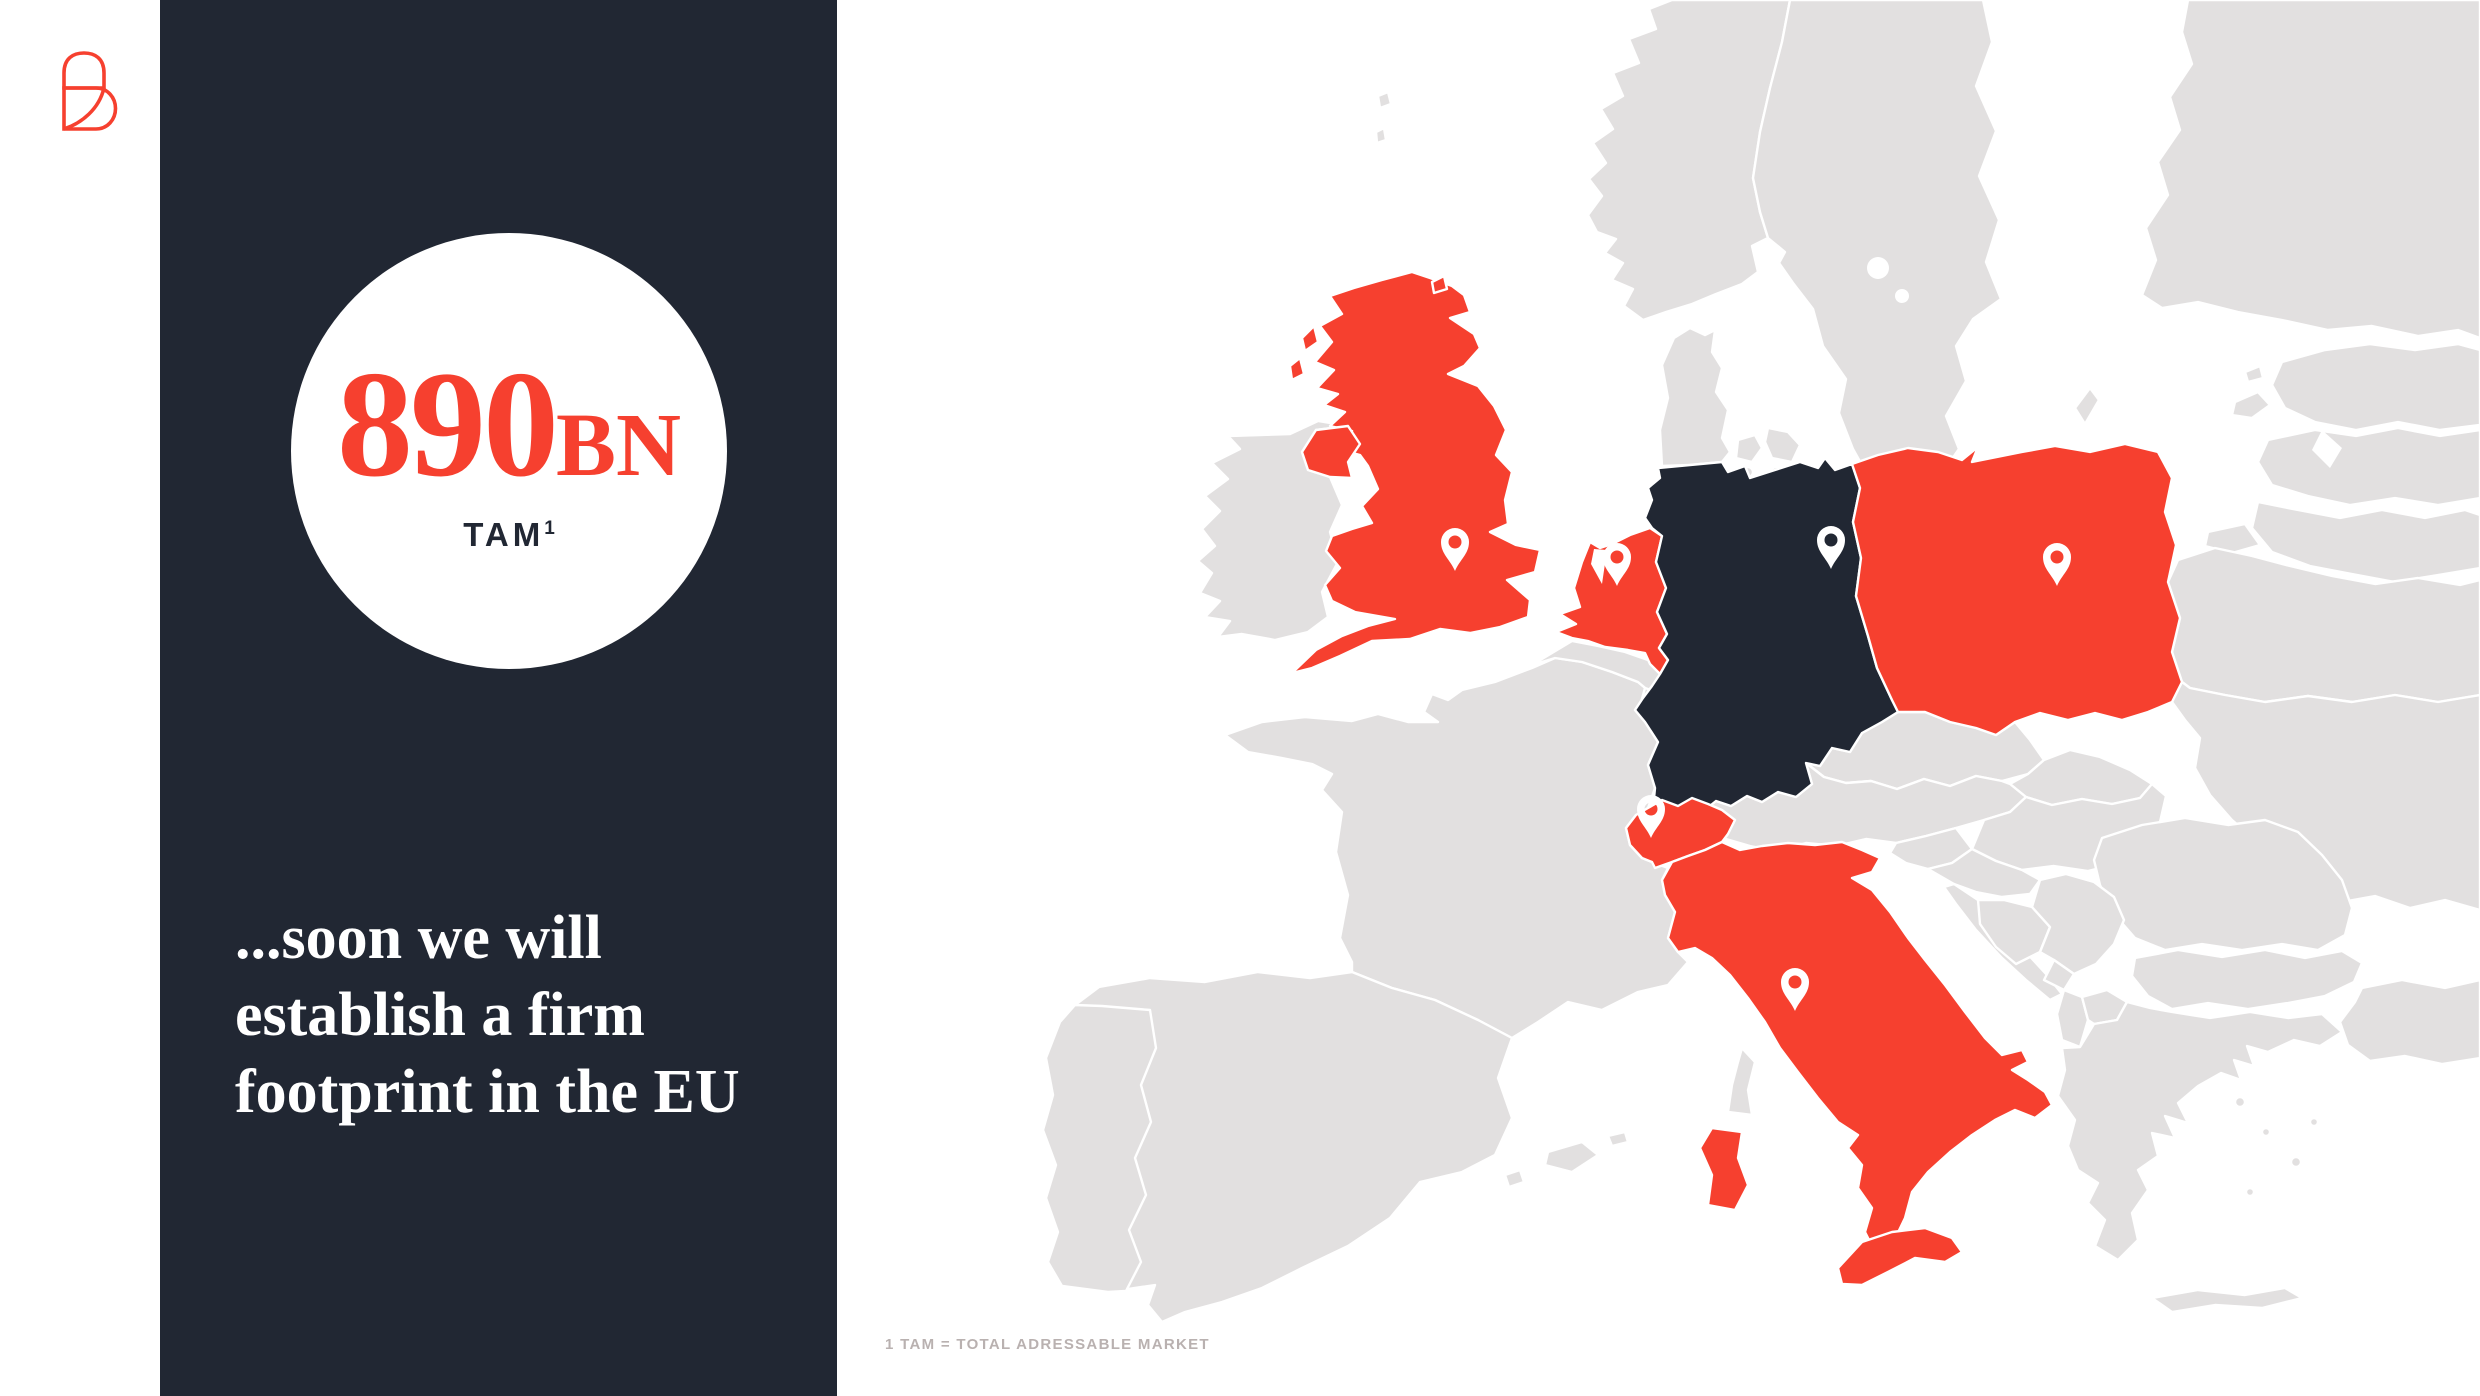  What do you see at coordinates (2247, 979) in the screenshot?
I see `country-bulgaria` at bounding box center [2247, 979].